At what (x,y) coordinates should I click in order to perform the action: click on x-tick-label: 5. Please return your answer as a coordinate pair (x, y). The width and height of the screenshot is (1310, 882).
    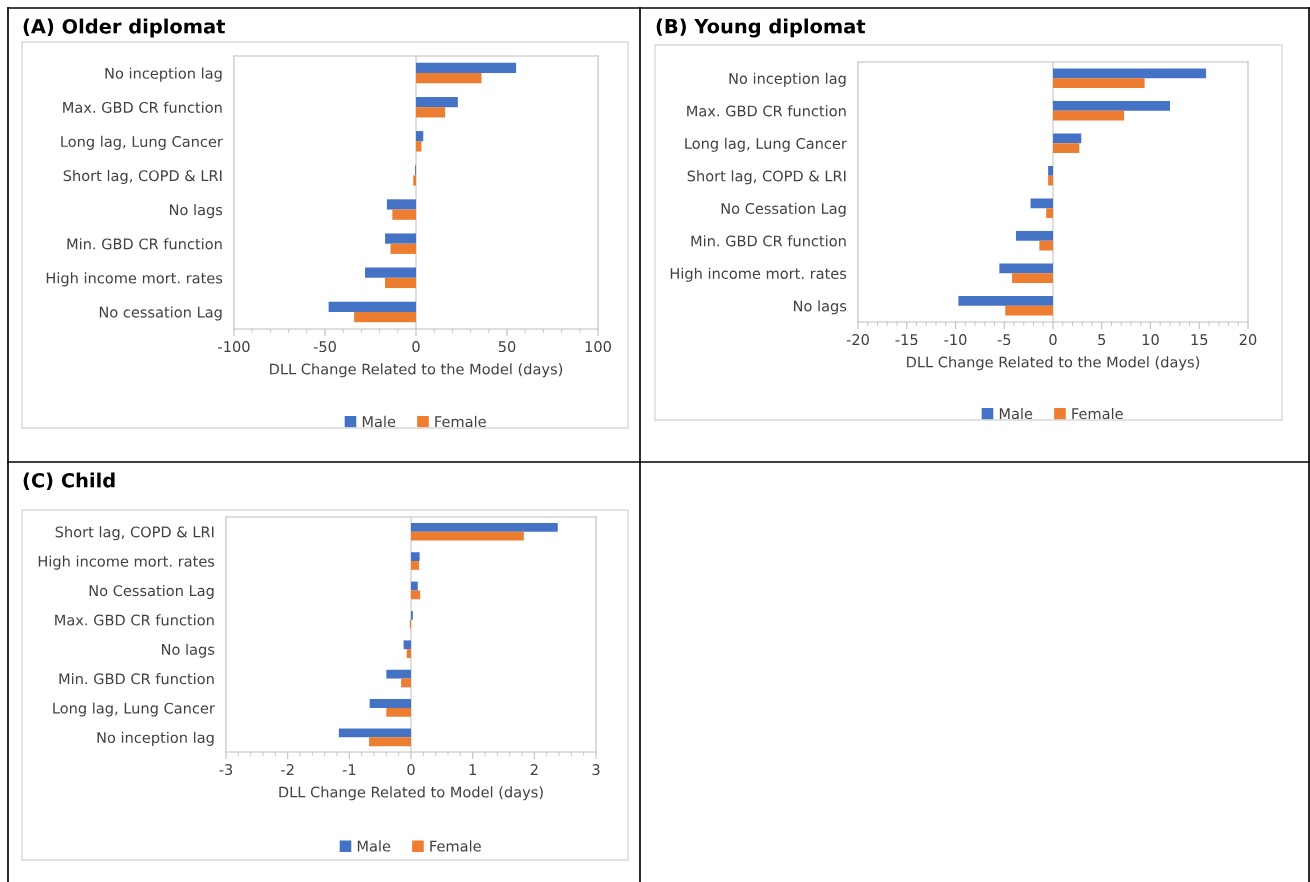
    Looking at the image, I should click on (1102, 340).